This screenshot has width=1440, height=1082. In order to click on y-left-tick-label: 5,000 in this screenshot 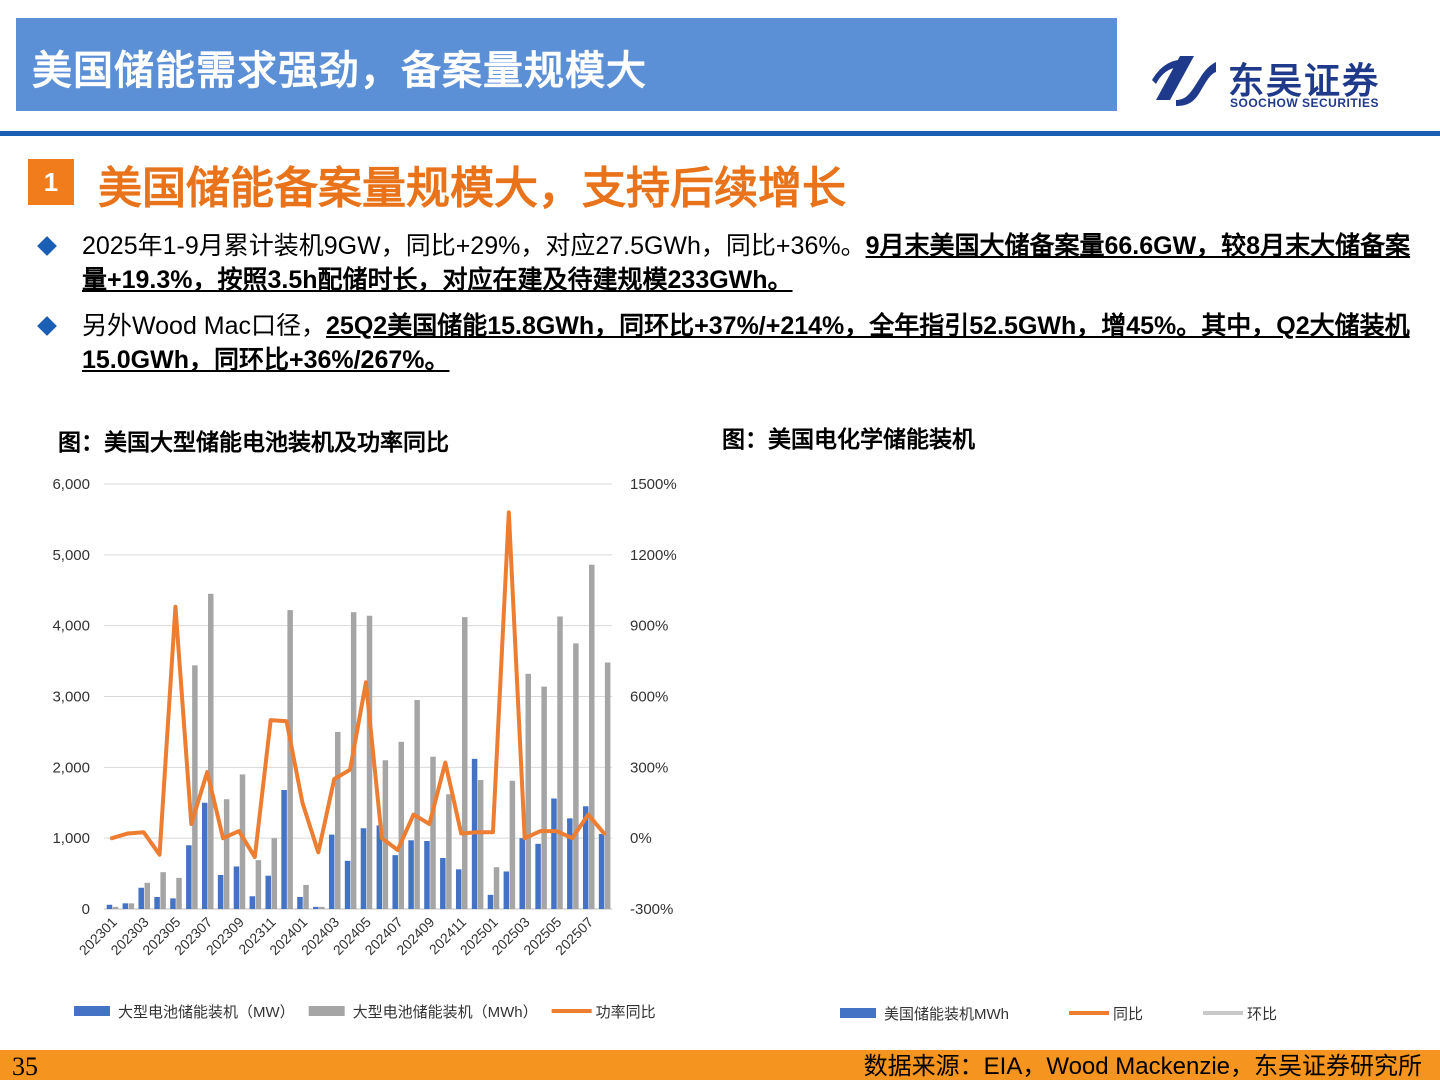, I will do `click(71, 555)`.